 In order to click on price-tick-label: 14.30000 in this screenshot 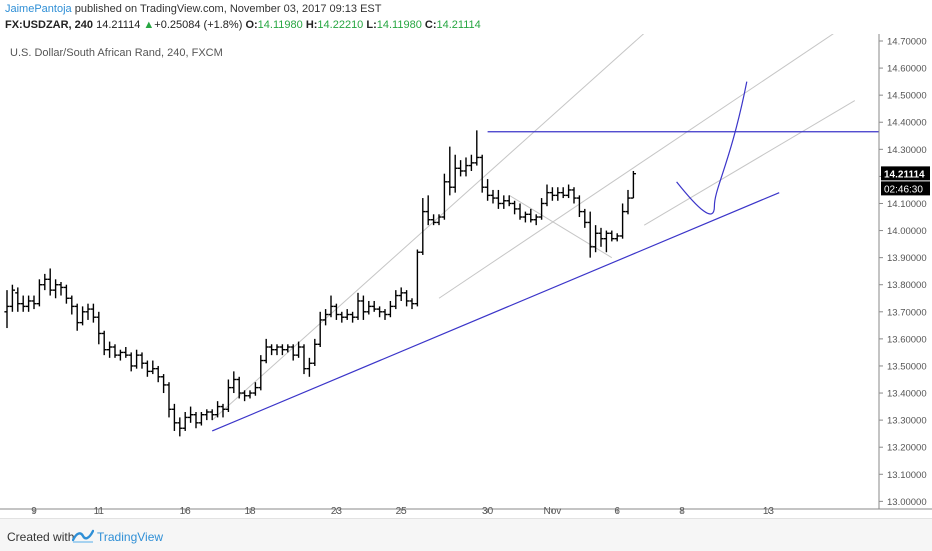, I will do `click(907, 150)`.